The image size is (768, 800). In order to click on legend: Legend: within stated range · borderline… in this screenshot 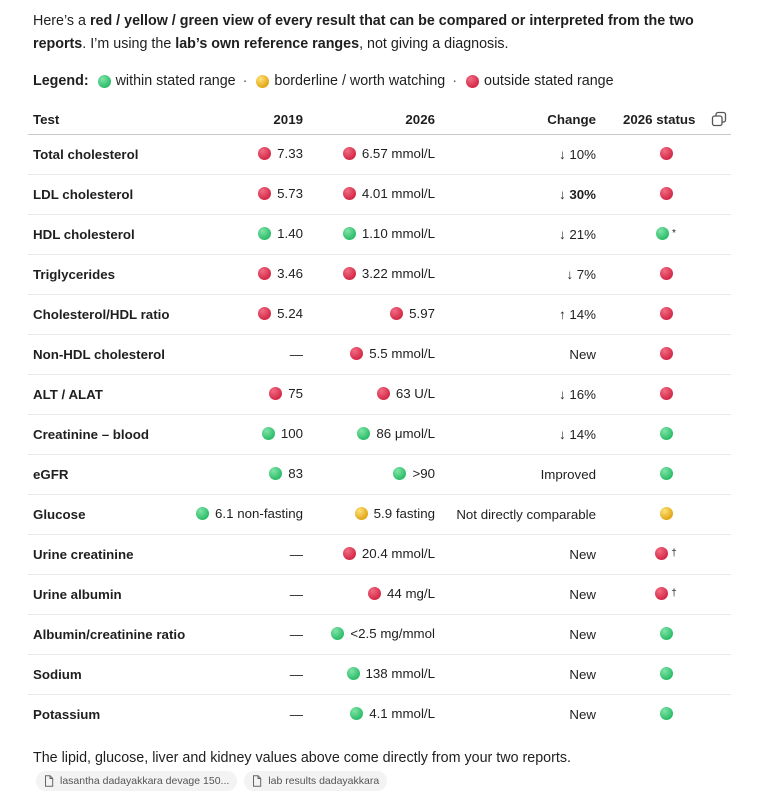, I will do `click(383, 81)`.